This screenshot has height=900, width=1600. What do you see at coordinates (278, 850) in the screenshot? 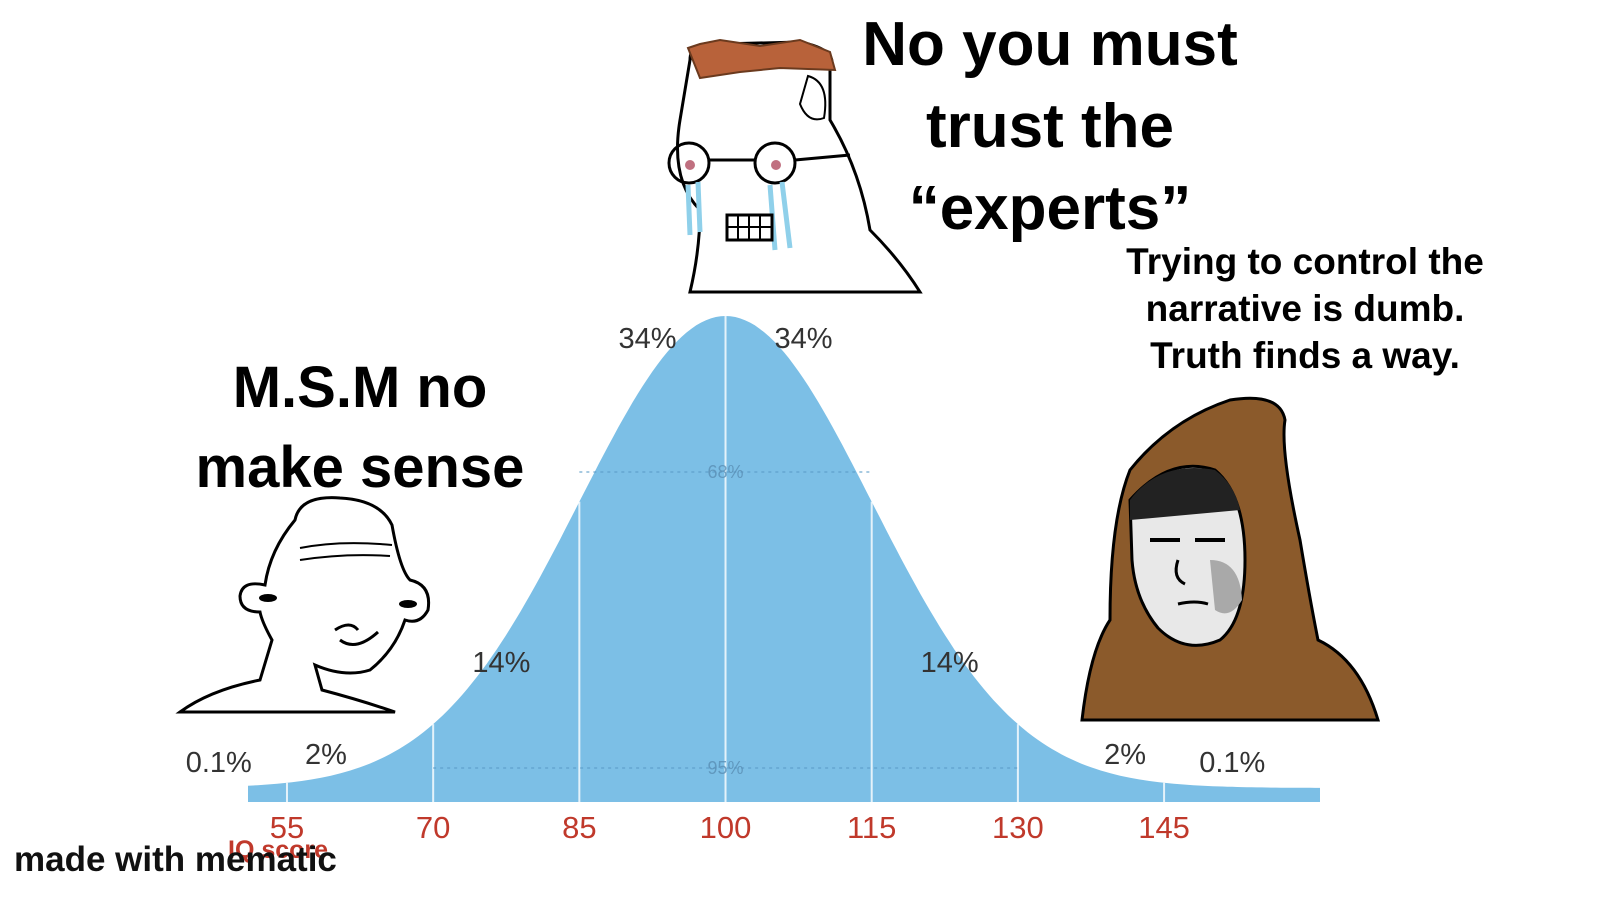
I see `x-axis-title: IQ score` at bounding box center [278, 850].